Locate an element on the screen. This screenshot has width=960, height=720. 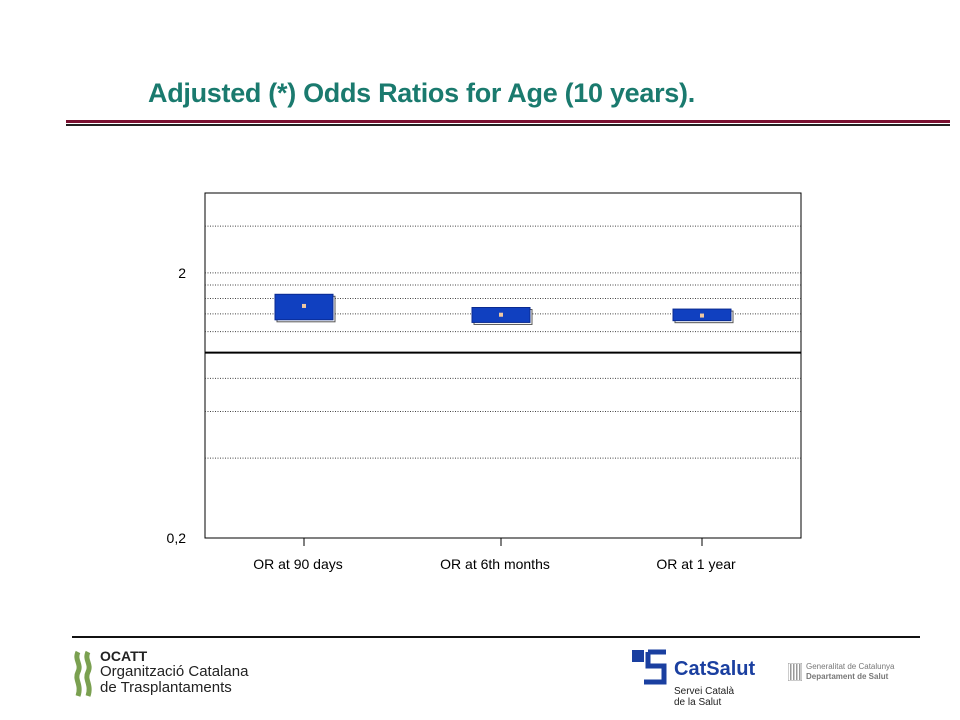
ocatt-logo-icon is located at coordinates (83, 673).